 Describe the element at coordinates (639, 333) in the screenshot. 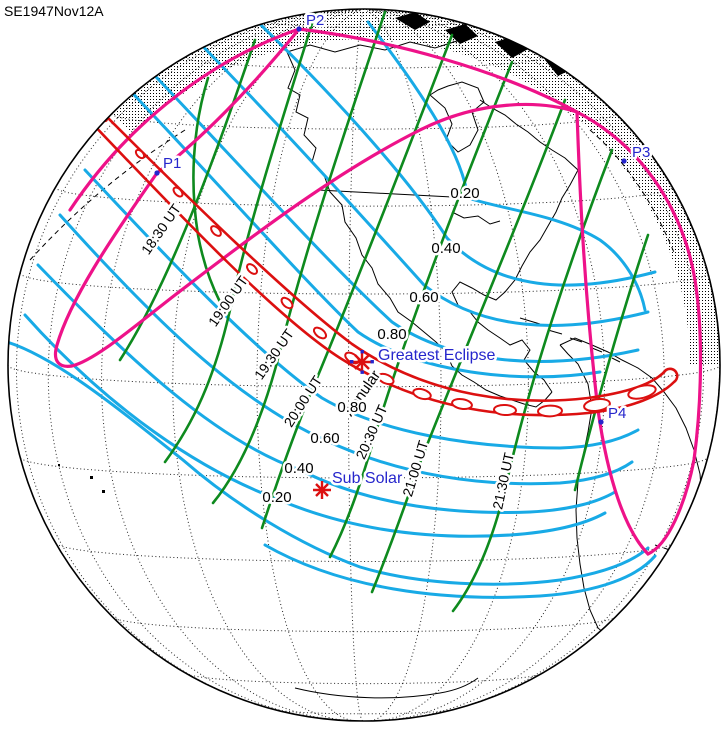

I see `east-loop-limit` at that location.